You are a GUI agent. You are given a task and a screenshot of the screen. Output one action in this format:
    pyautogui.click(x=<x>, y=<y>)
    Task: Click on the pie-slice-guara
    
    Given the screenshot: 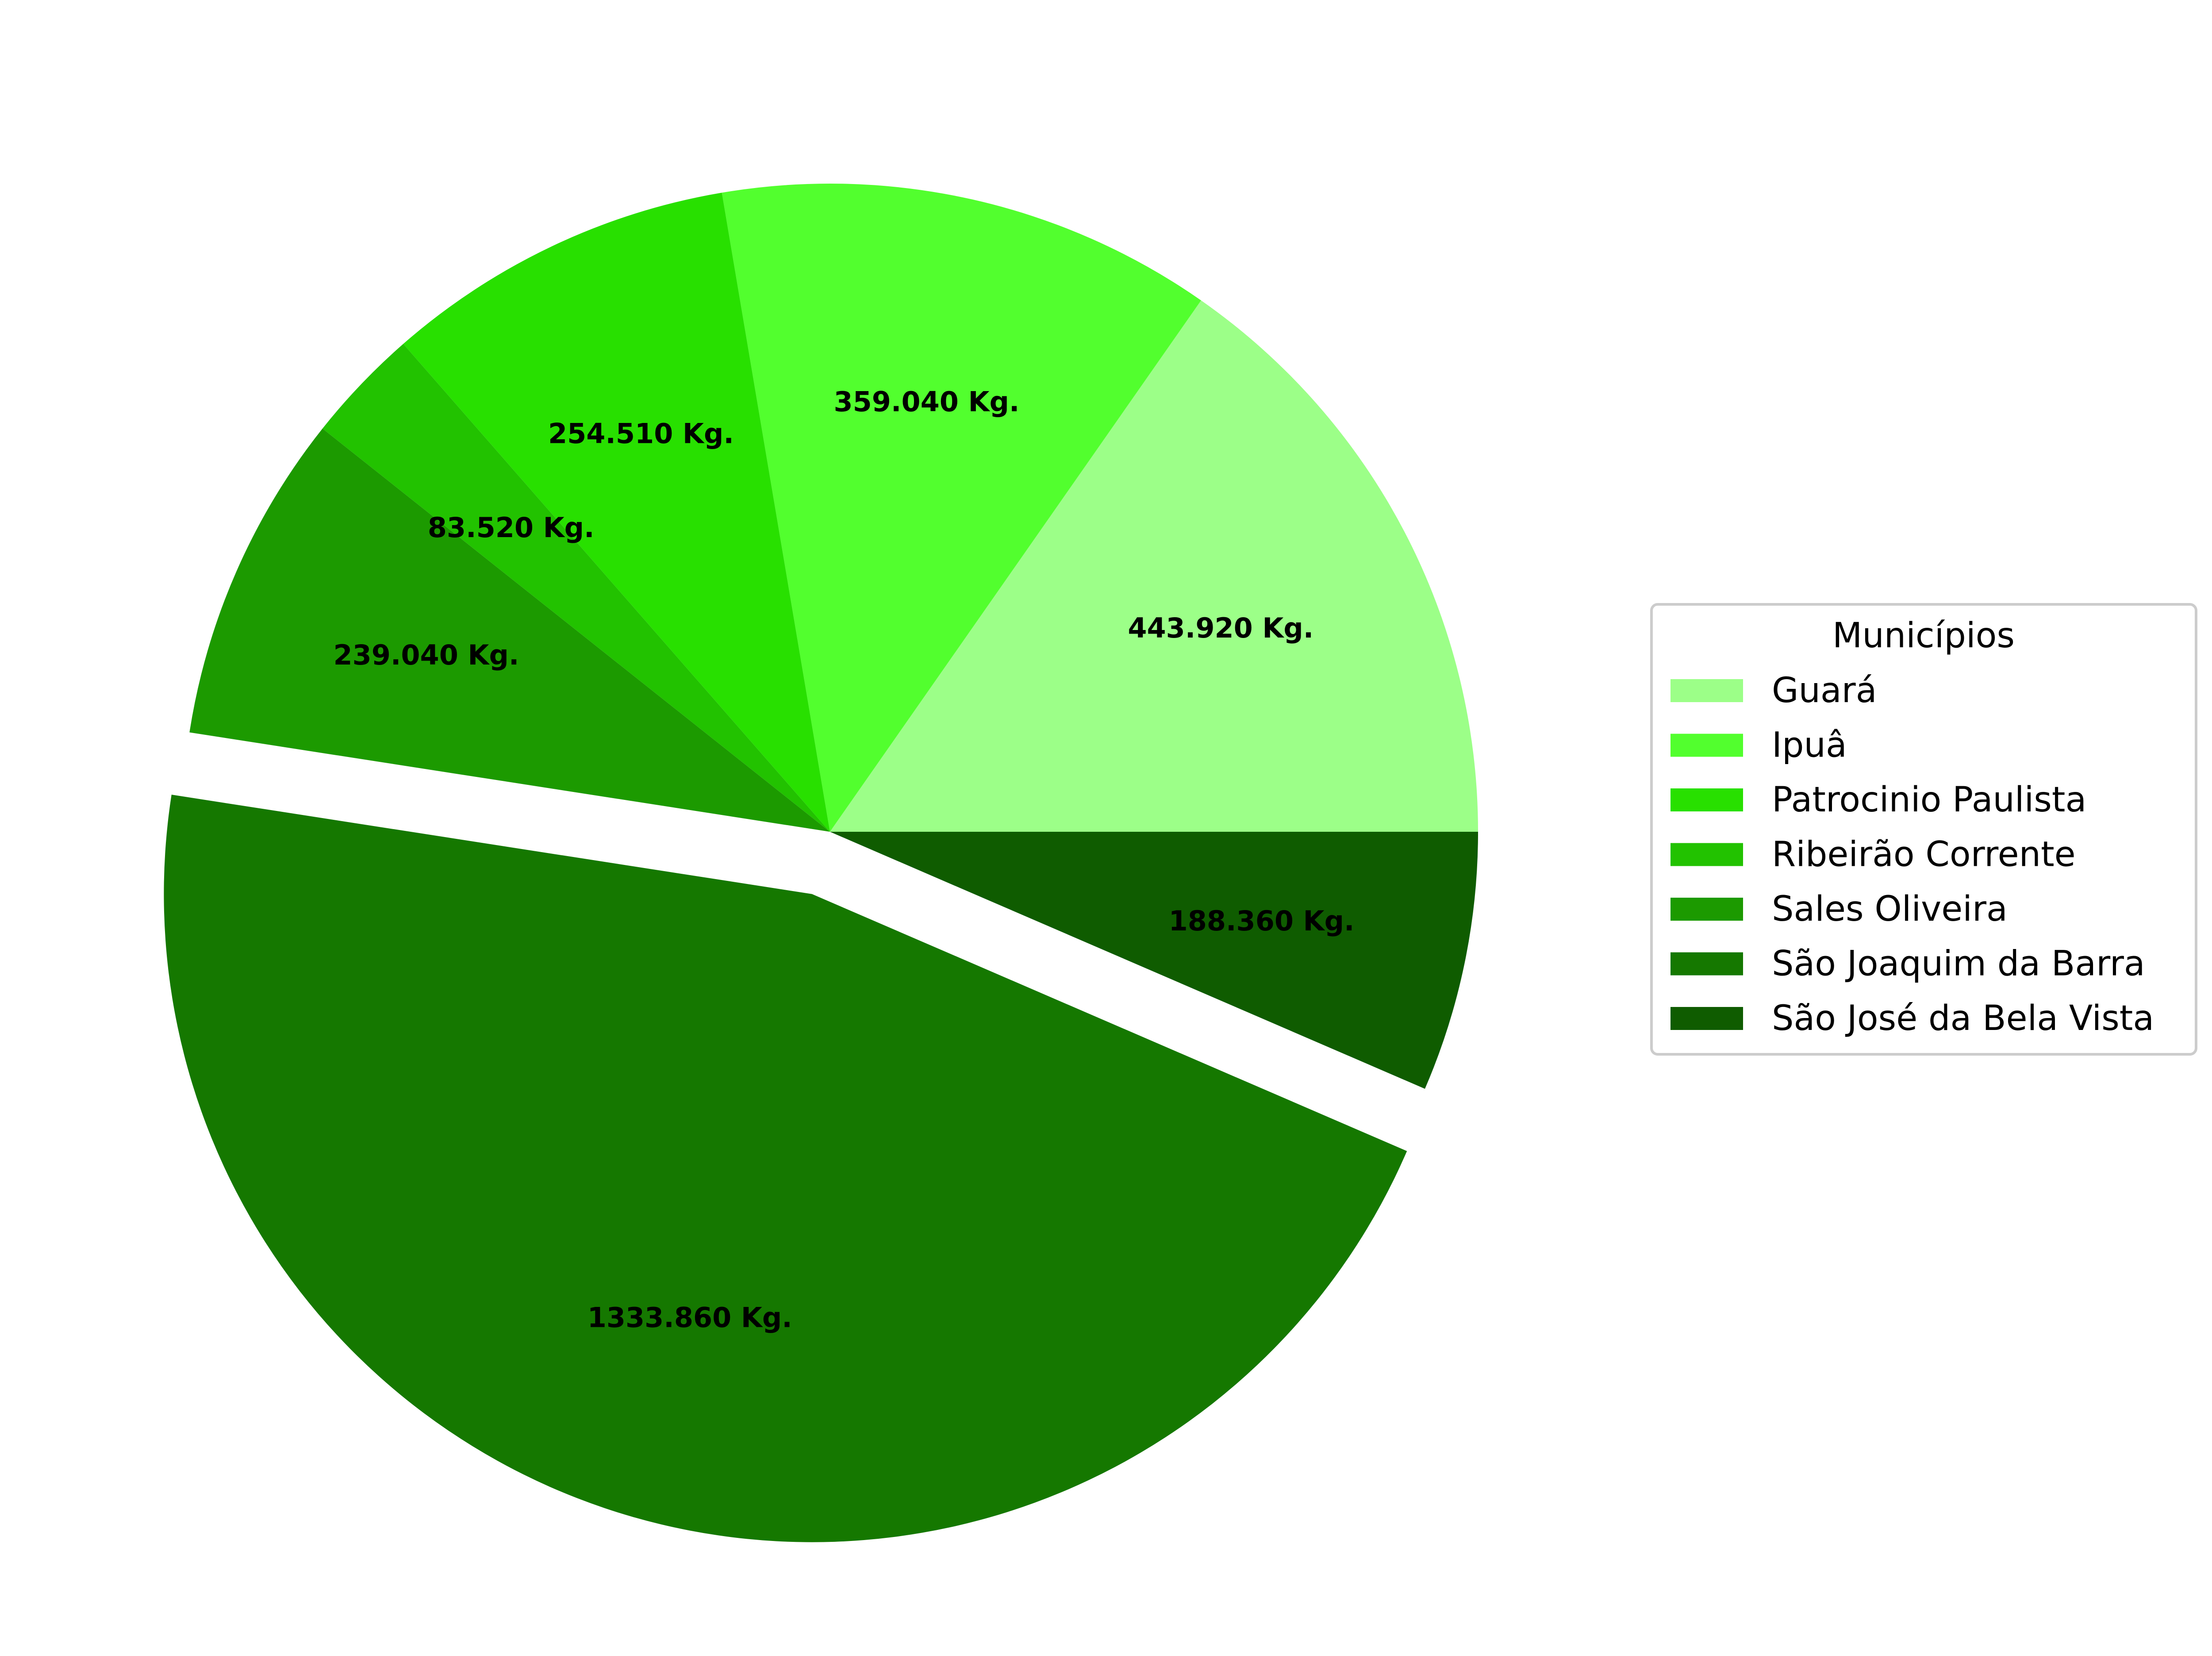 What is the action you would take?
    pyautogui.click(x=1154, y=566)
    